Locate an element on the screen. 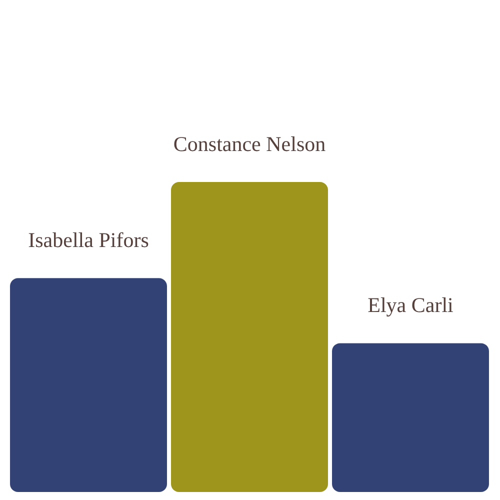  x-tick-label: Constance Nelson is located at coordinates (249, 144).